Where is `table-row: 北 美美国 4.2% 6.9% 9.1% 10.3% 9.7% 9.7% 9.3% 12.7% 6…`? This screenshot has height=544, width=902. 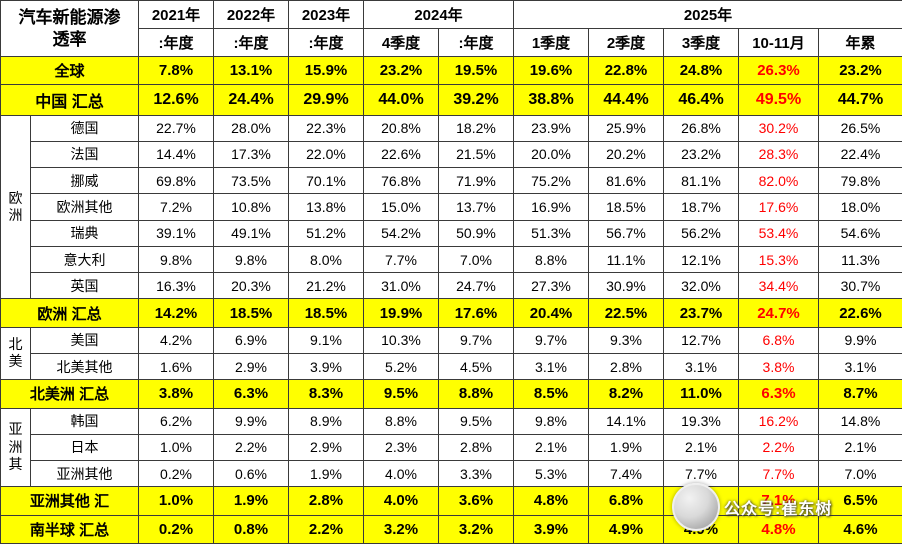 table-row: 北 美美国 4.2% 6.9% 9.1% 10.3% 9.7% 9.7% 9.3% 12.7% 6… is located at coordinates (451, 353).